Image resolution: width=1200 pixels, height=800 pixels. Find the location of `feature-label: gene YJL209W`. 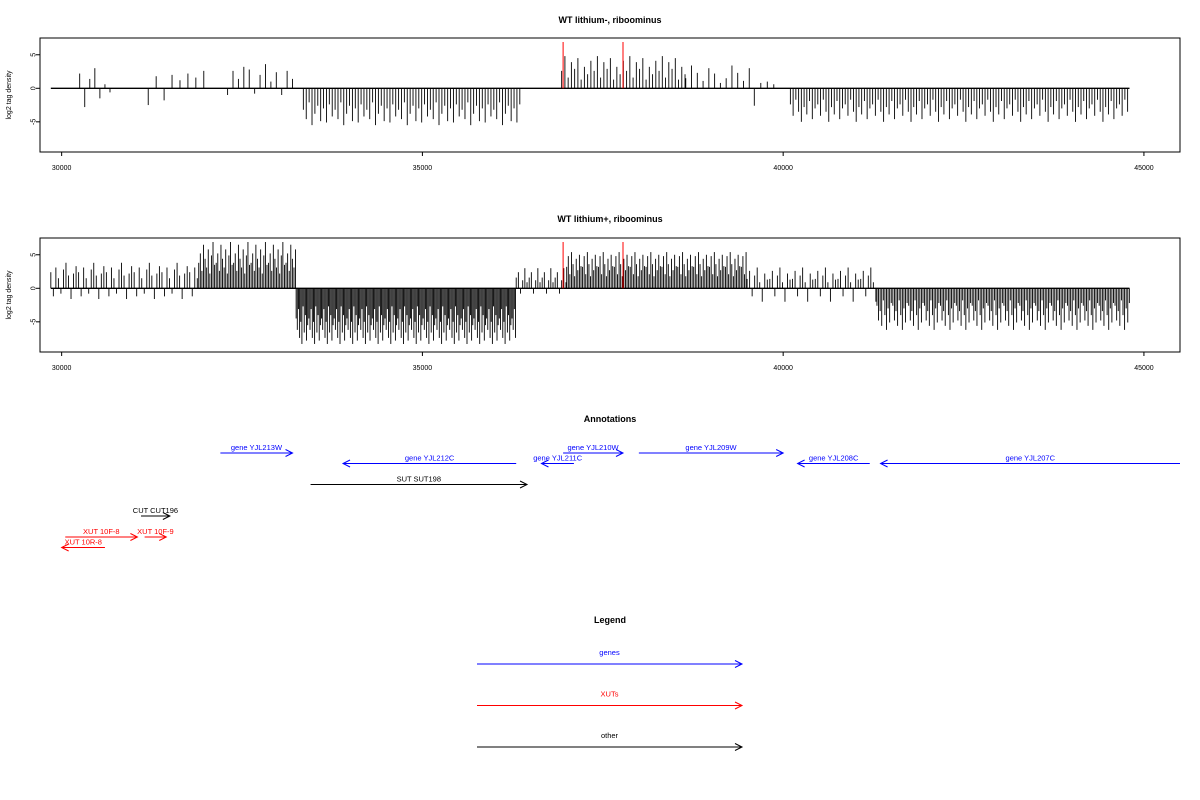

feature-label: gene YJL209W is located at coordinates (711, 447).